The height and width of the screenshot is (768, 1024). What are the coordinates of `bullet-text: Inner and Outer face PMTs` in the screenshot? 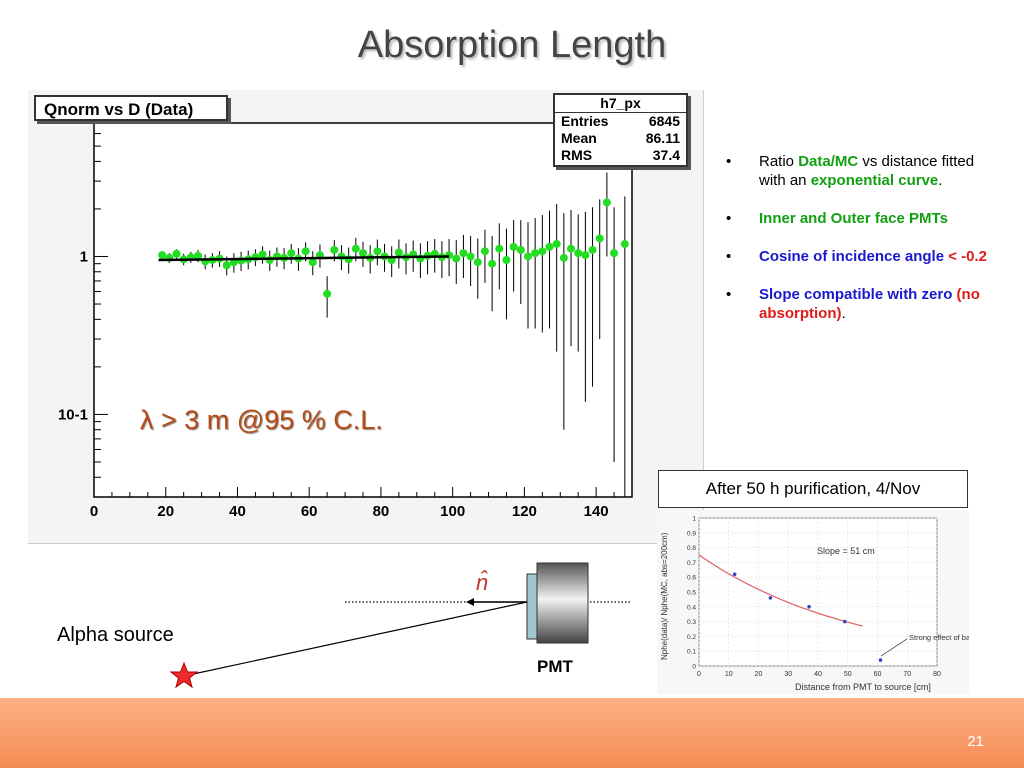 It's located at (853, 218).